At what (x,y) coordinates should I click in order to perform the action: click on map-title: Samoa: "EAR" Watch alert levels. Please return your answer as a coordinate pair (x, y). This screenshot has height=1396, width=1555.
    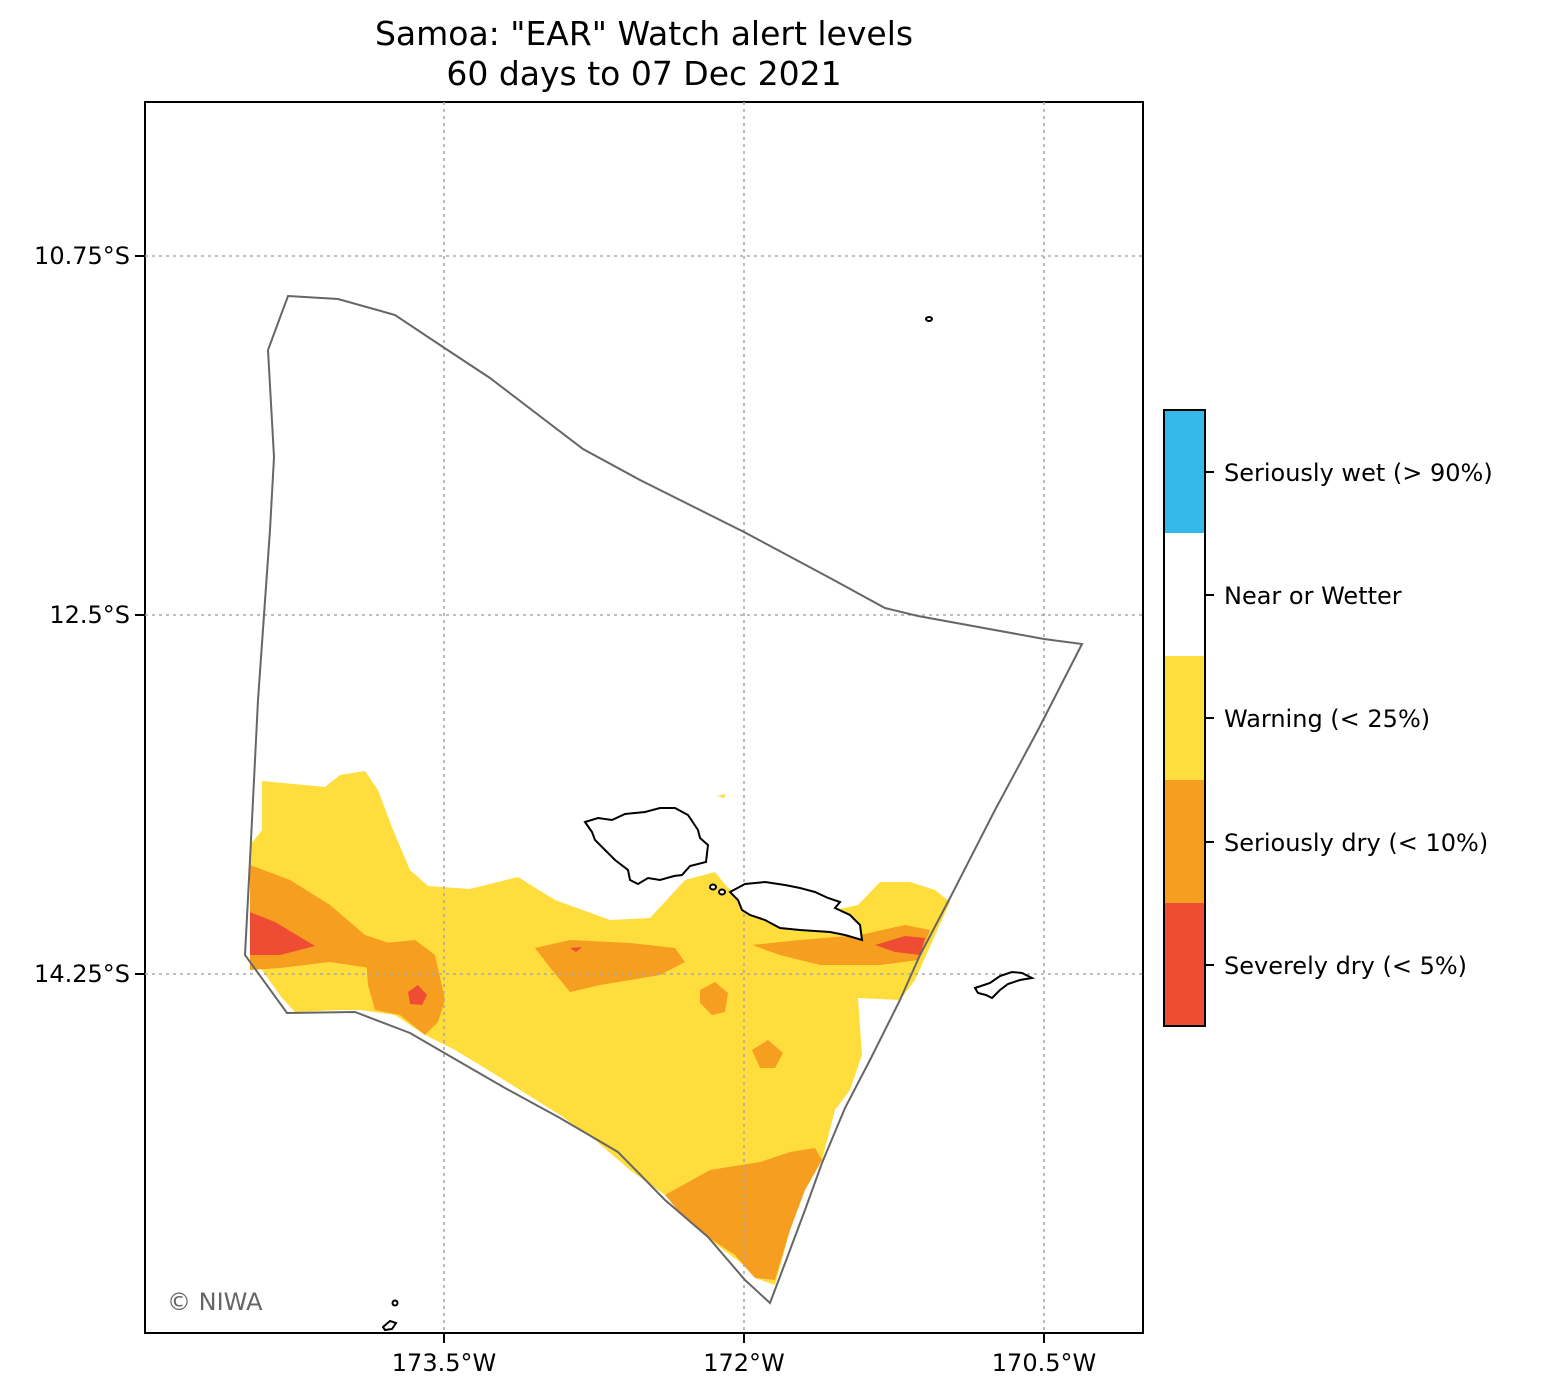
    Looking at the image, I should click on (644, 33).